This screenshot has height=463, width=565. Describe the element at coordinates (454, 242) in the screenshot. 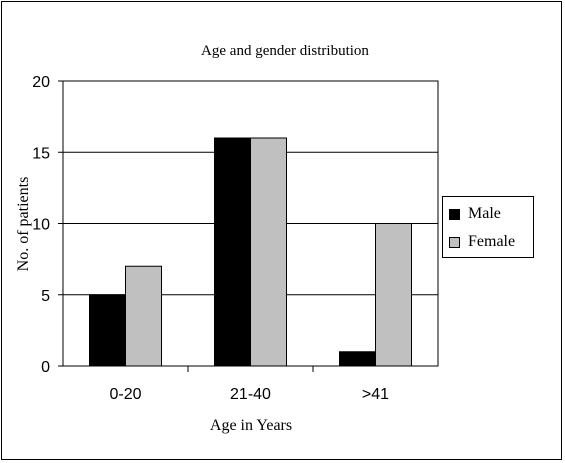

I see `legend-swatch-female` at that location.